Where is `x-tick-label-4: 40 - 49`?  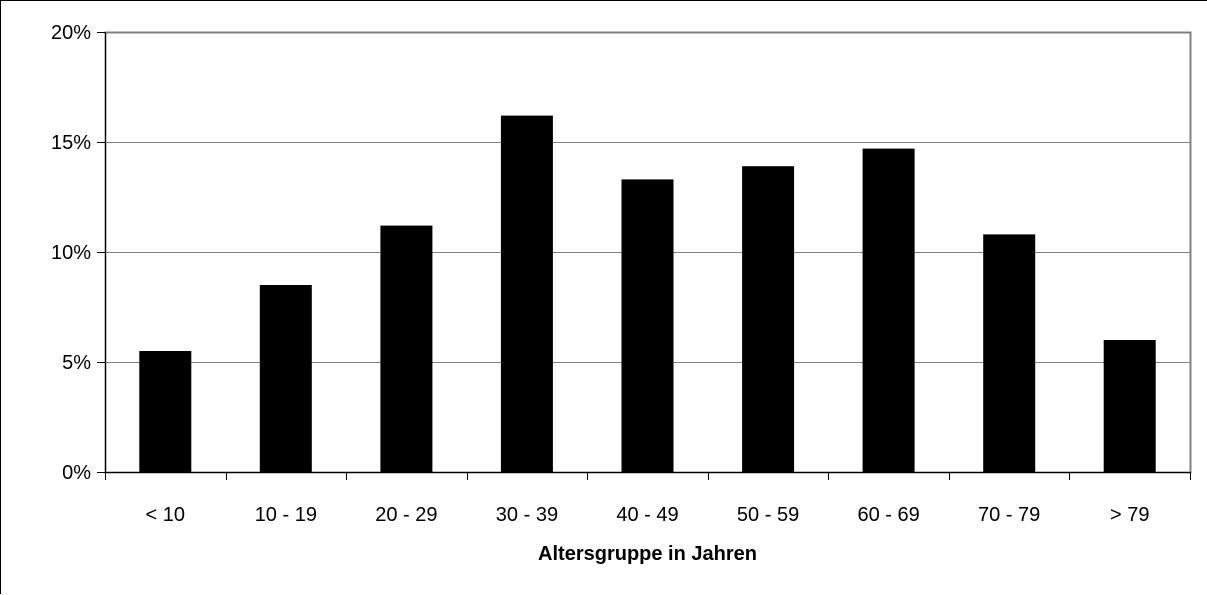
x-tick-label-4: 40 - 49 is located at coordinates (647, 515).